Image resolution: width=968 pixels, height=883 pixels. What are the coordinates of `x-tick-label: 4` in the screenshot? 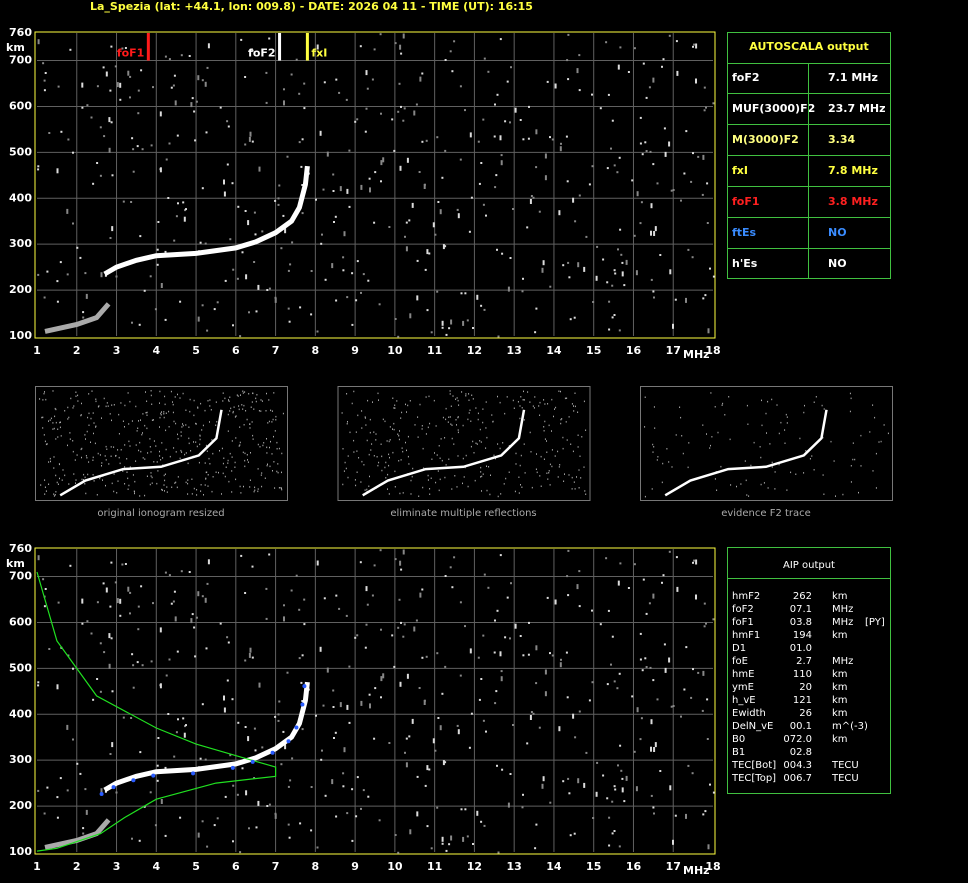 It's located at (156, 350).